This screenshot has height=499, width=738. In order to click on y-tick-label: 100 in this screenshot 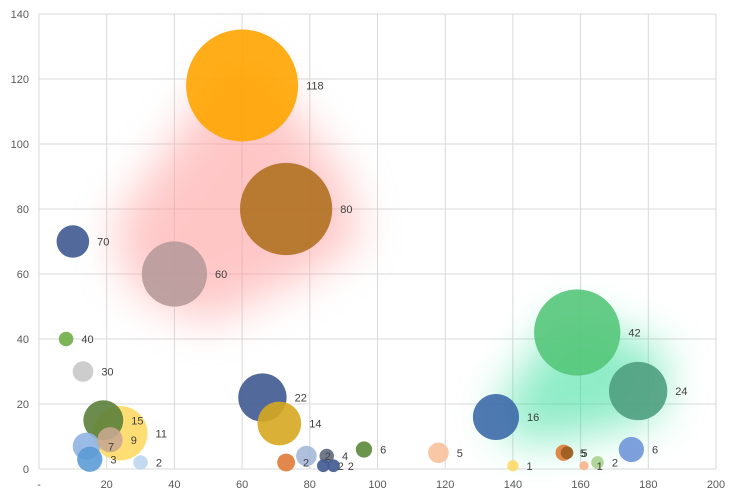, I will do `click(20, 145)`.